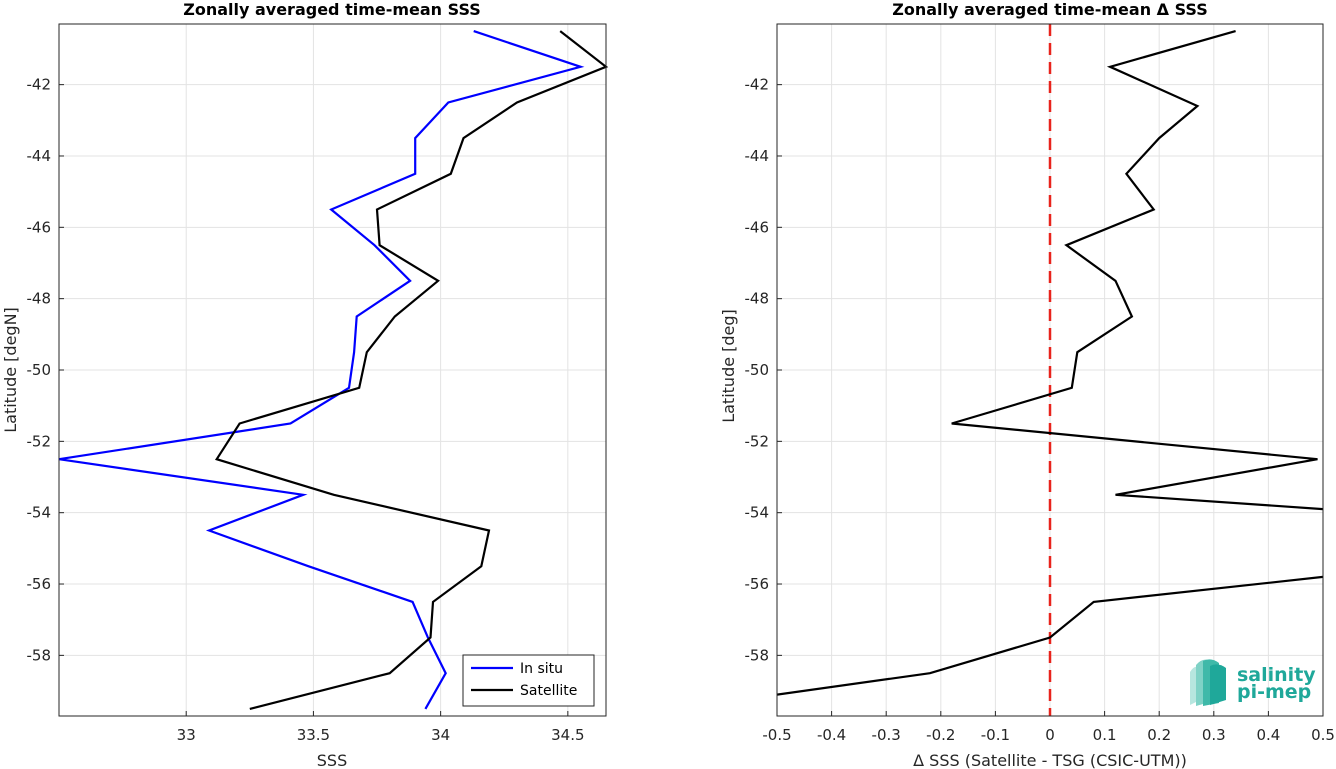 This screenshot has height=769, width=1336. Describe the element at coordinates (1050, 635) in the screenshot. I see `series-line-series-1-lower` at that location.